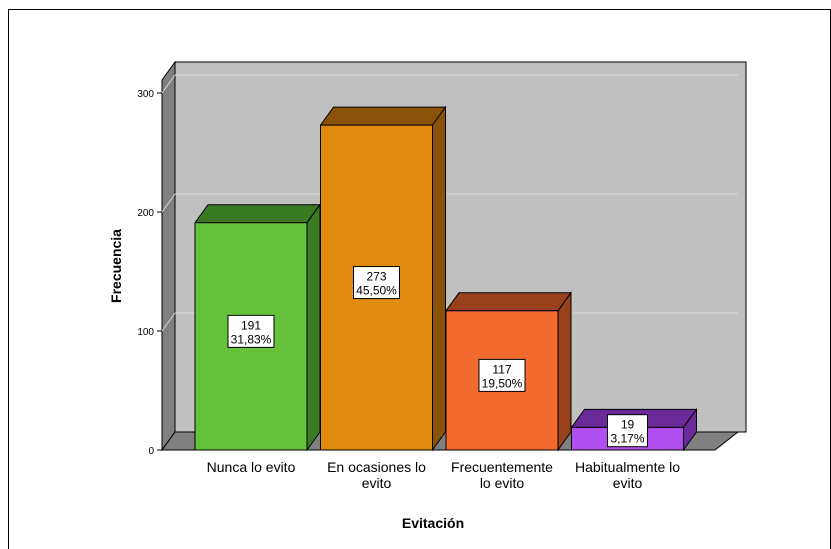  What do you see at coordinates (145, 94) in the screenshot?
I see `y-tick-label: 300` at bounding box center [145, 94].